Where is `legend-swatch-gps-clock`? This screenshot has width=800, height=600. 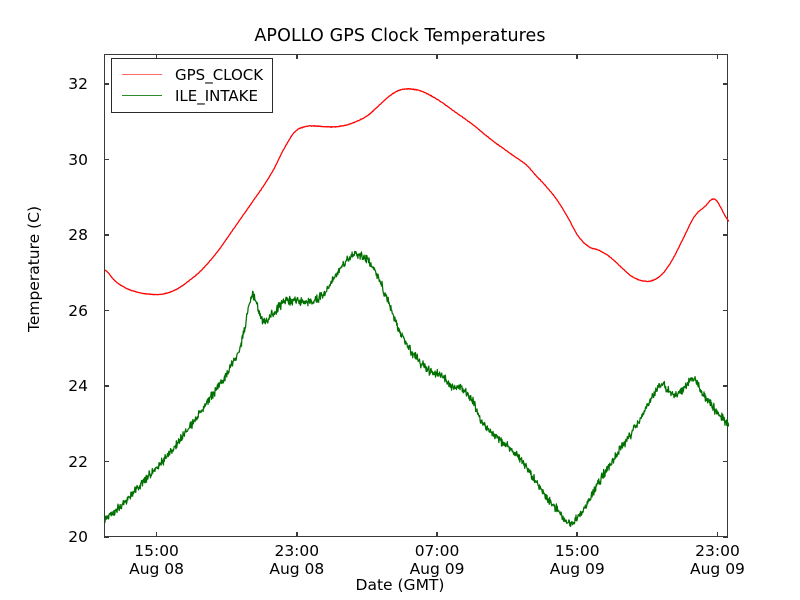 legend-swatch-gps-clock is located at coordinates (142, 74).